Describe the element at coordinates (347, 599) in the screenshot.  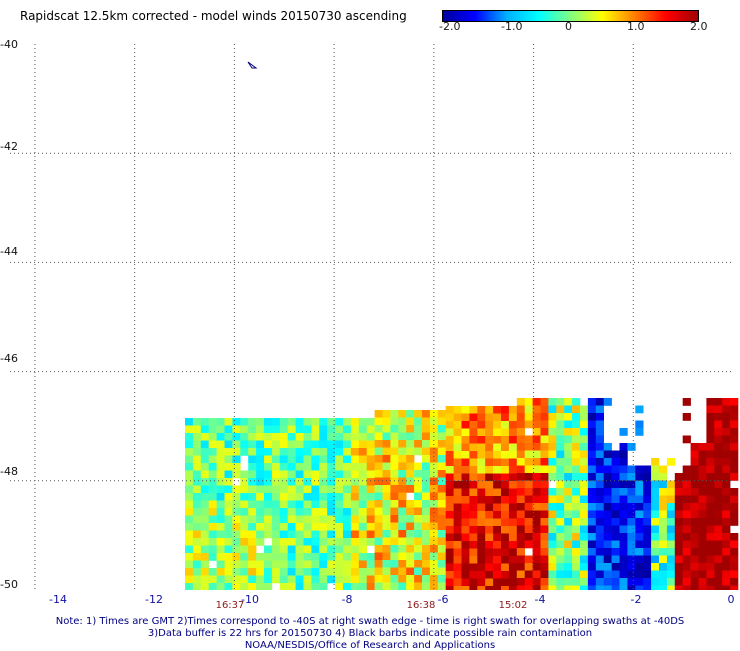
I see `lon-label: -8` at that location.